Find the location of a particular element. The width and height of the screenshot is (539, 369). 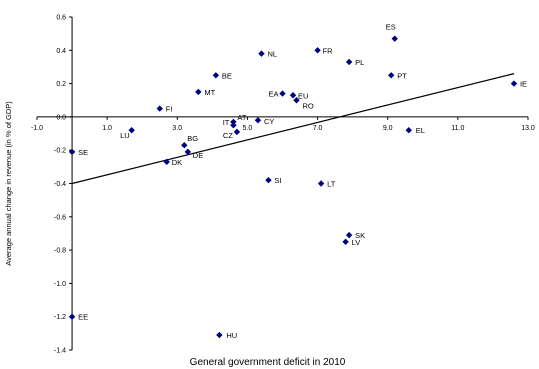

point-marker-fr is located at coordinates (317, 50).